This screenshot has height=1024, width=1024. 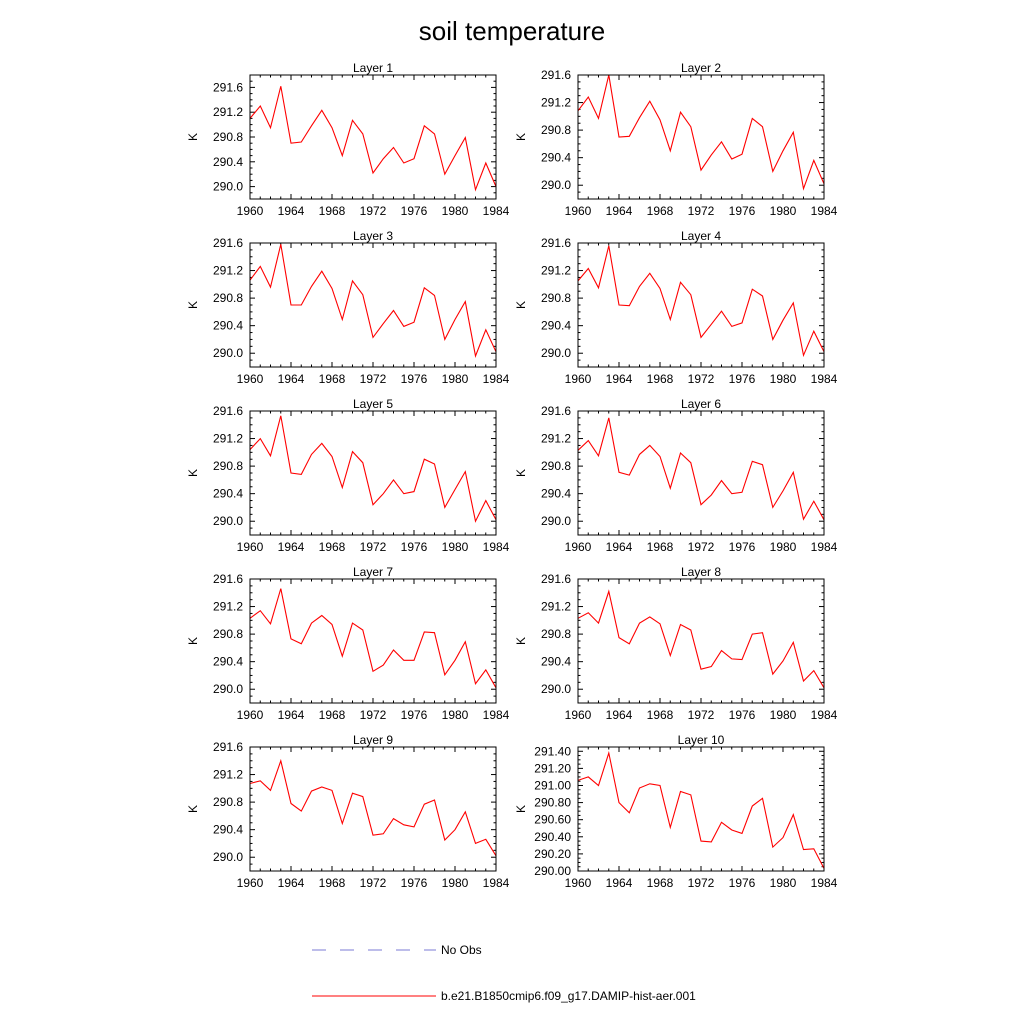 What do you see at coordinates (552, 837) in the screenshot?
I see `y-tick-label: 290.40` at bounding box center [552, 837].